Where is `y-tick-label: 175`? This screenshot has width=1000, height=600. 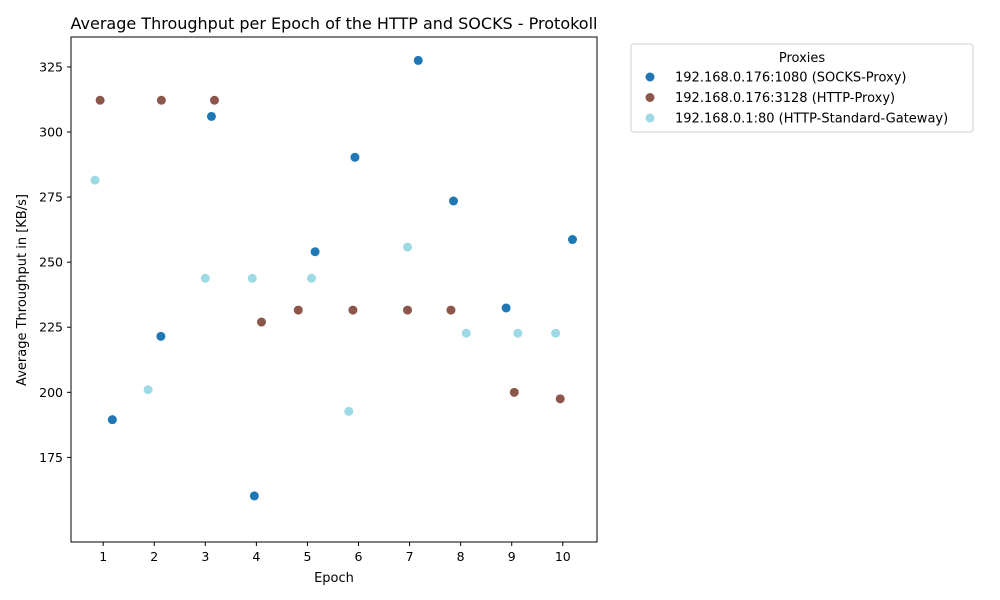
y-tick-label: 175 is located at coordinates (51, 457).